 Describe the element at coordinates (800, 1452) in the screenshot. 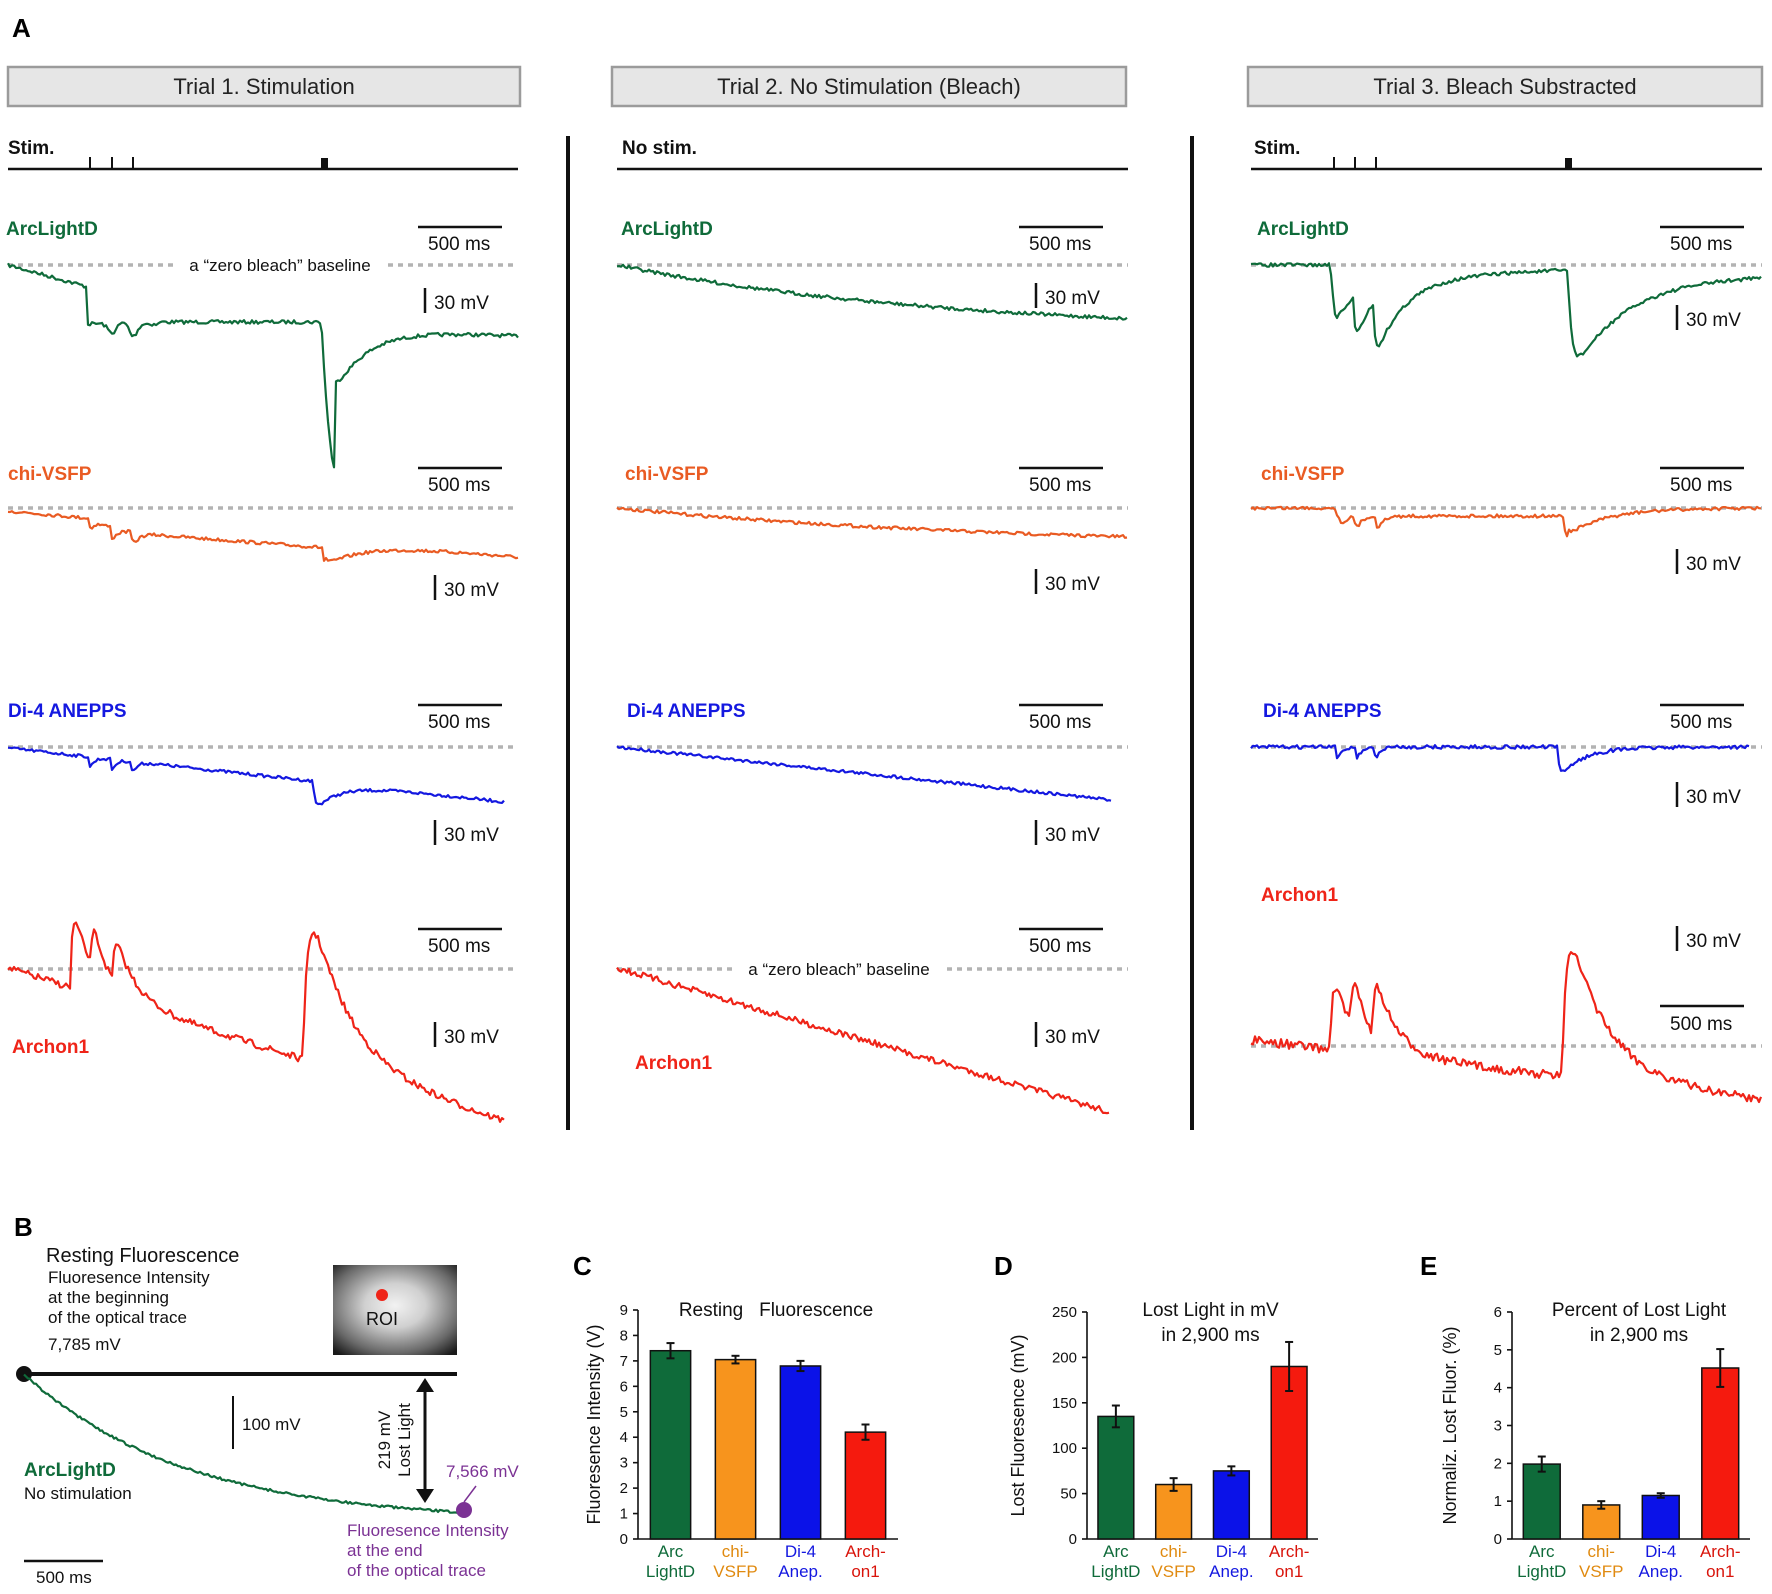

I see `chart-c-bar-di4` at that location.